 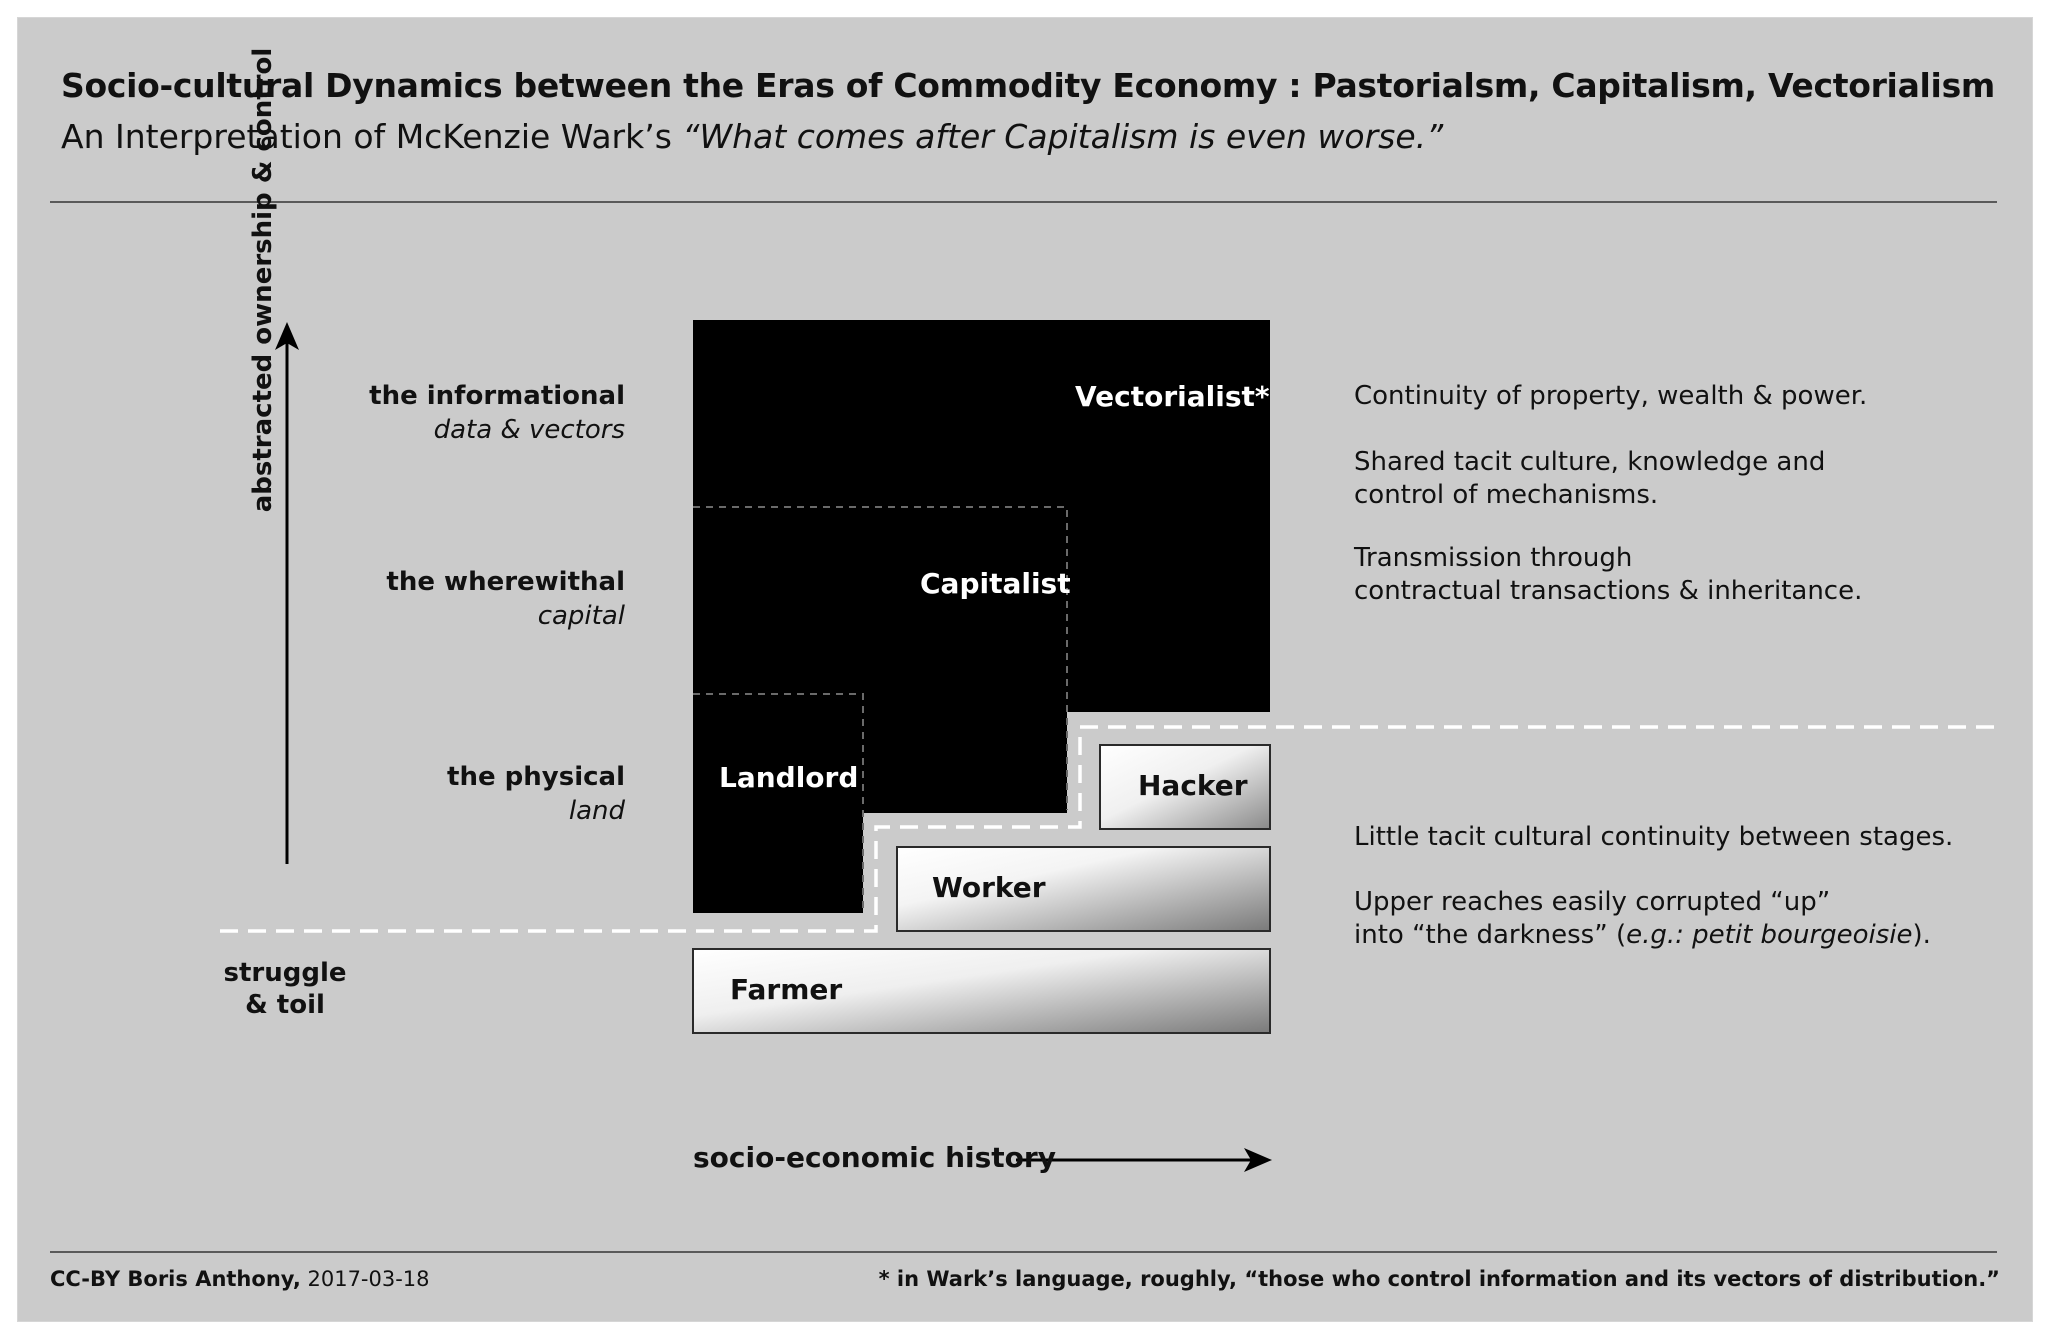 I want to click on y-axis-label: abstracted ownership & control, so click(x=263, y=280).